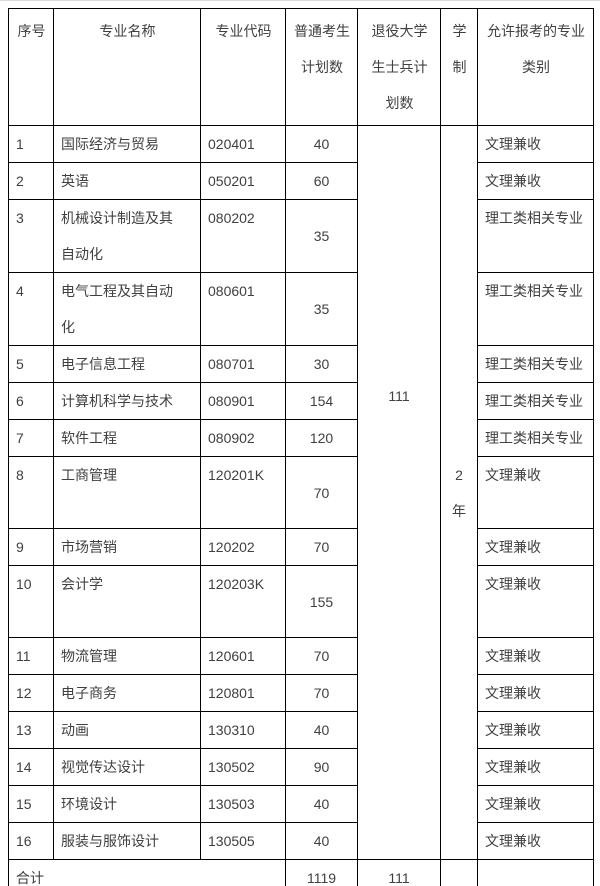 Image resolution: width=600 pixels, height=886 pixels. Describe the element at coordinates (243, 730) in the screenshot. I see `major-code-cell: 130310` at that location.